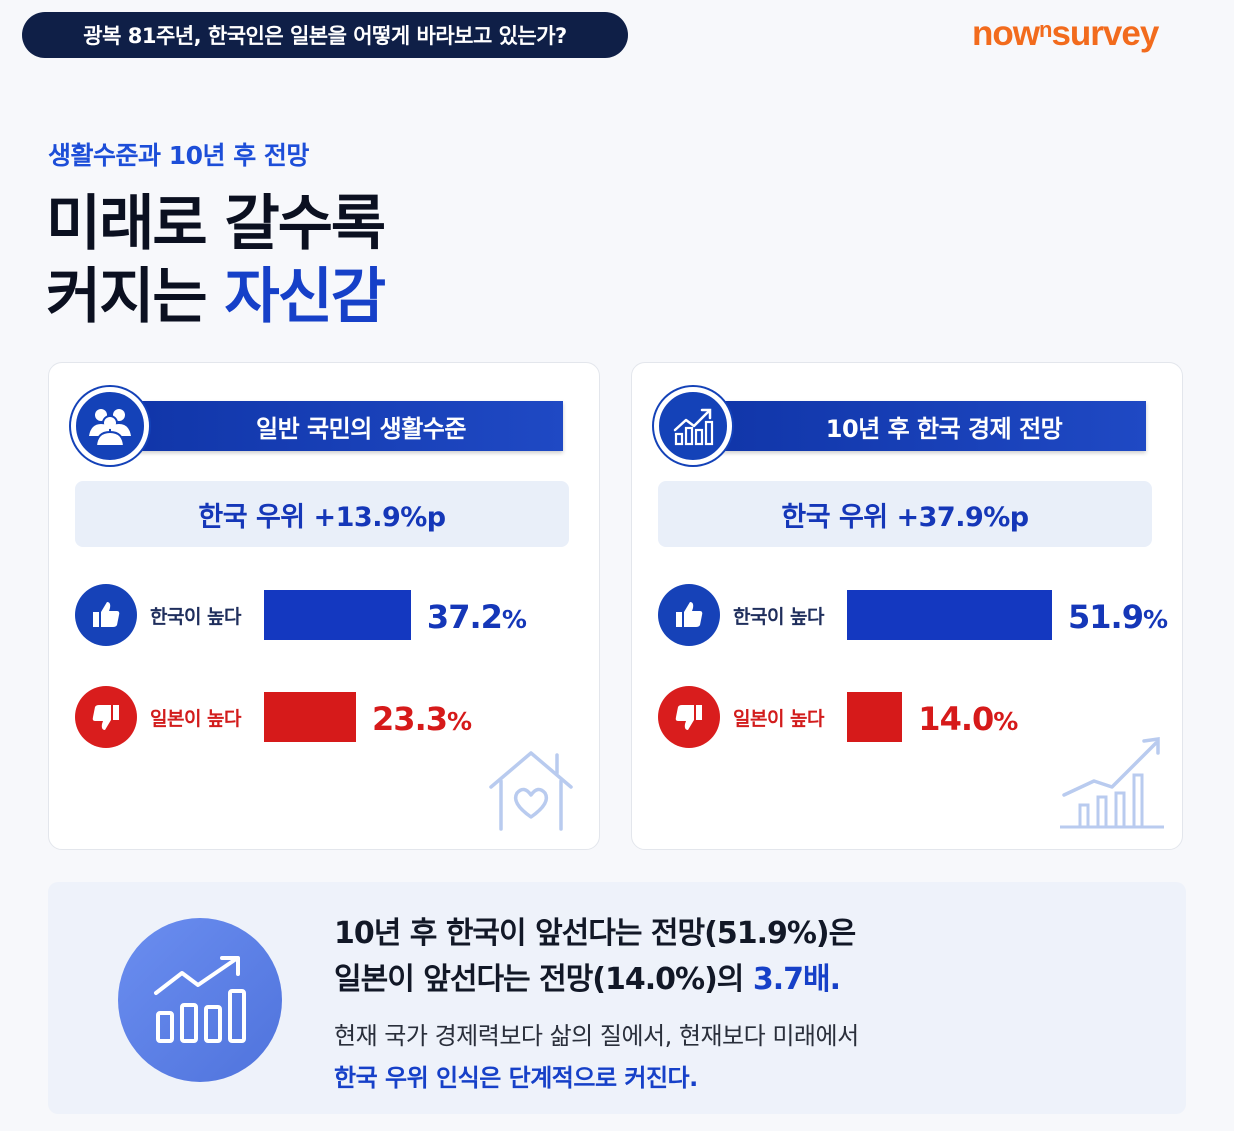 The image size is (1234, 1131). I want to click on card-header: 10년 후 한국 경제 전망, so click(901, 426).